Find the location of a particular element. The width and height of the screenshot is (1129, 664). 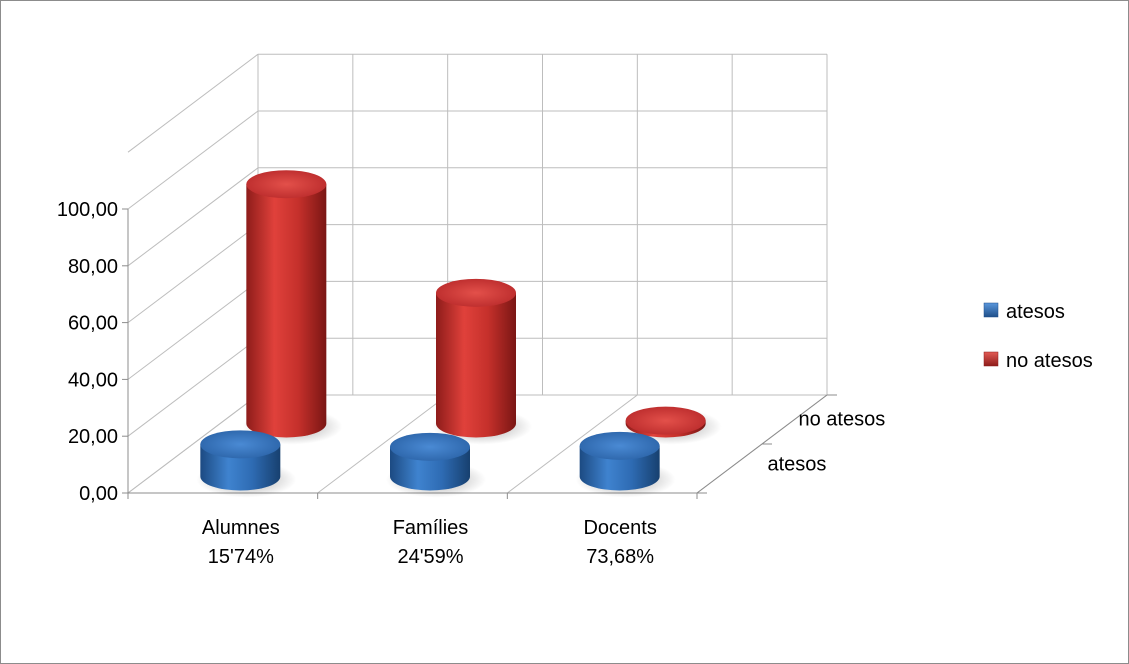

legend-label-atesos: atesos is located at coordinates (1035, 312).